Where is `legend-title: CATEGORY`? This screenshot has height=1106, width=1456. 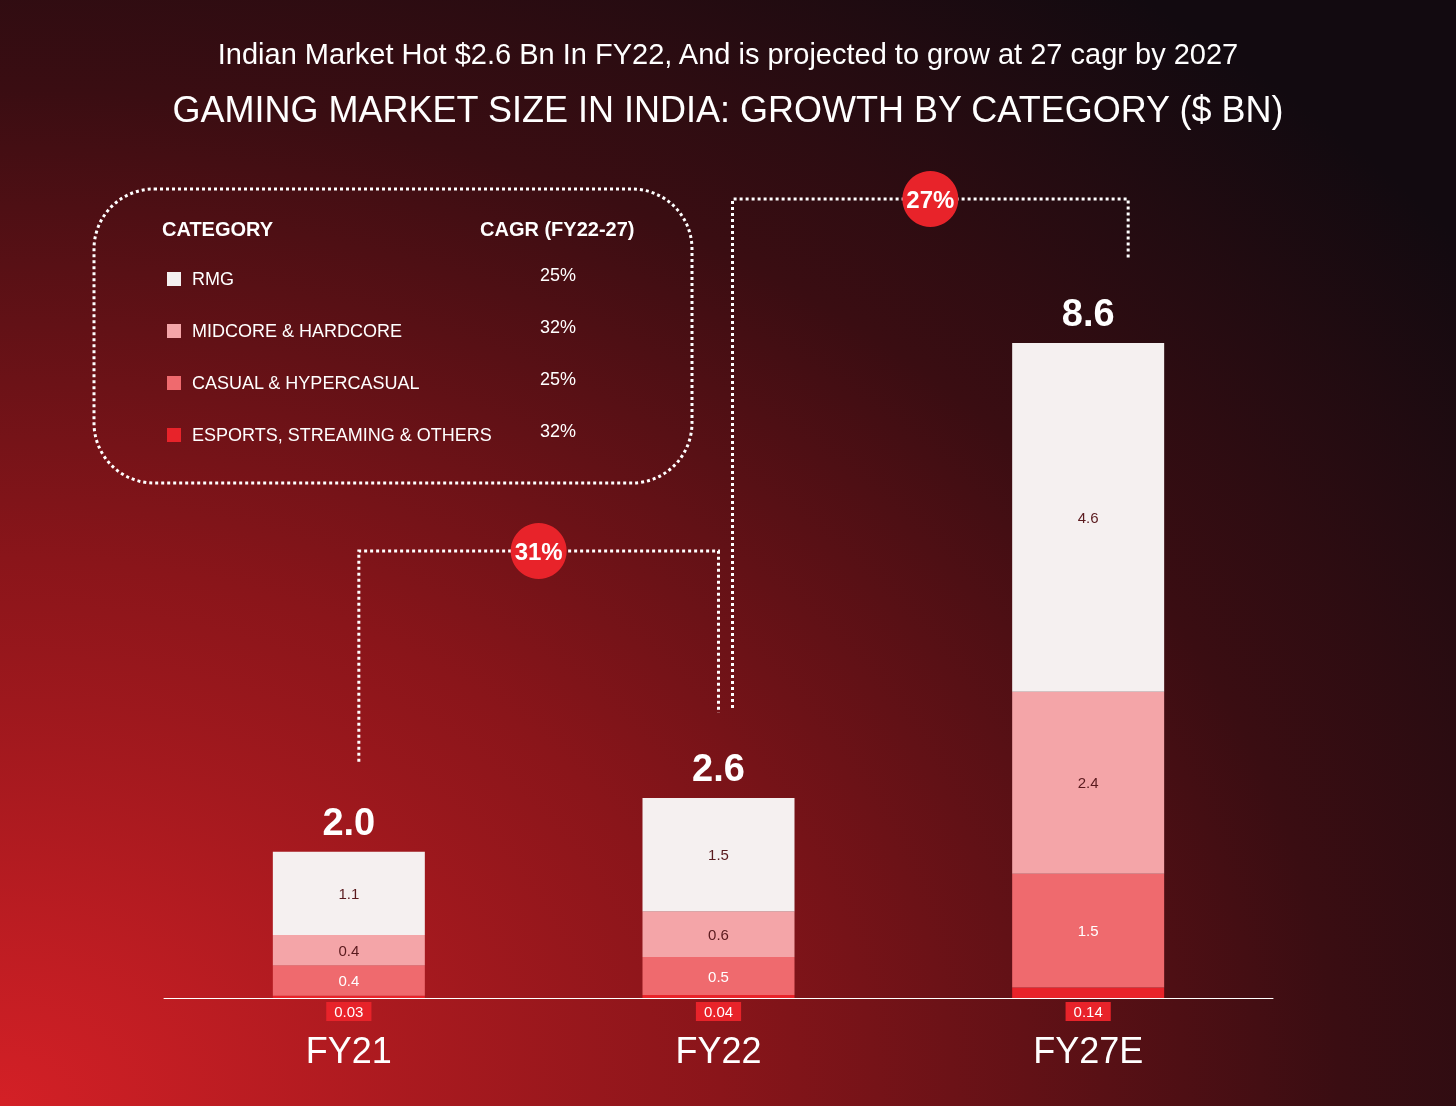
legend-title: CATEGORY is located at coordinates (218, 229).